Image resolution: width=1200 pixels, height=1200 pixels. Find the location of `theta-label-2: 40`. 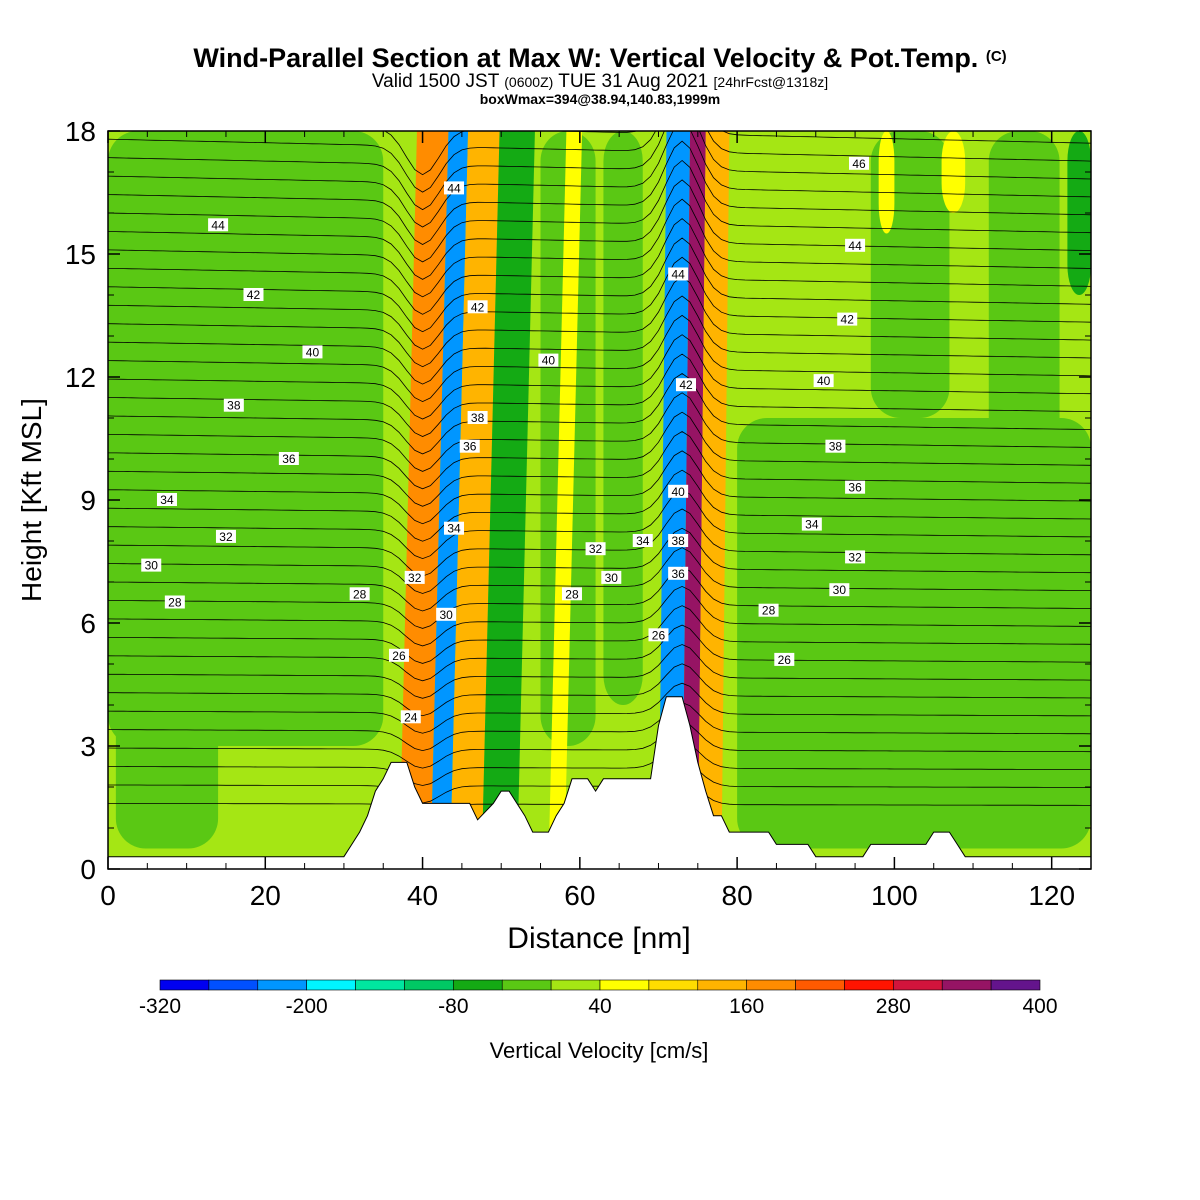

theta-label-2: 40 is located at coordinates (312, 352).